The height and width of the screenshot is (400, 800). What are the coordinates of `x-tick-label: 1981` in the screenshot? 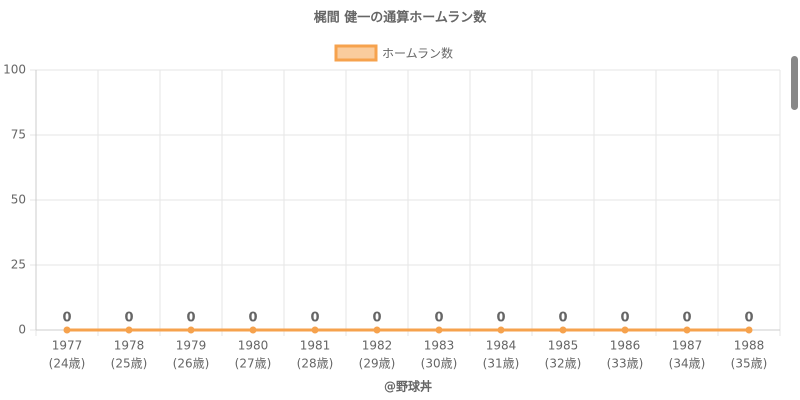 It's located at (315, 346).